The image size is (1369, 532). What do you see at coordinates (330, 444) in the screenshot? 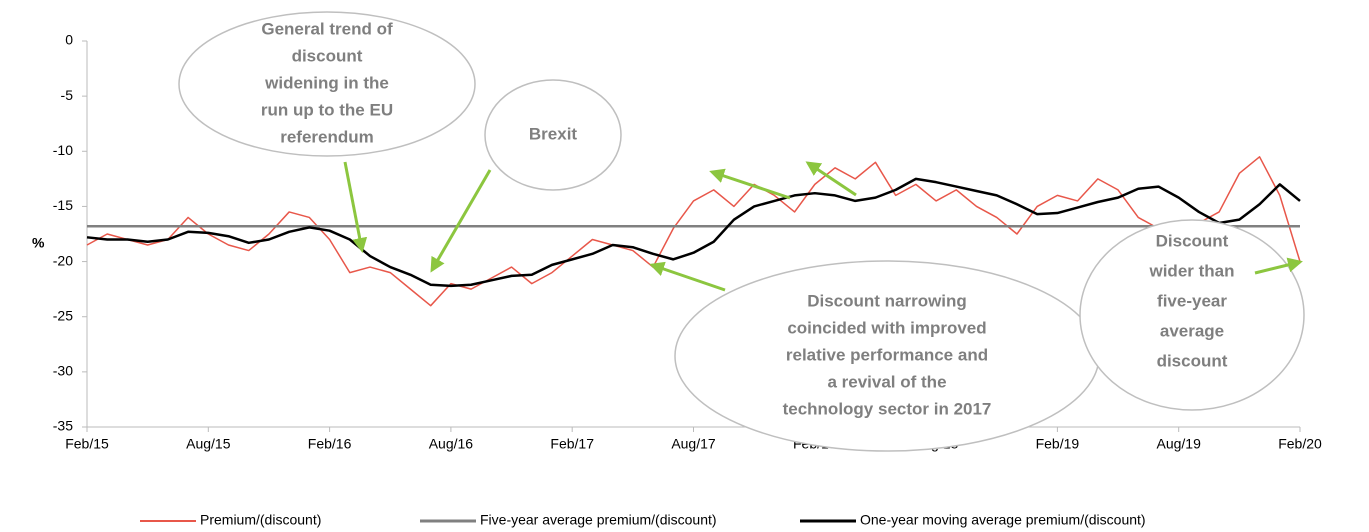
I see `x-tick-label: Feb/16` at bounding box center [330, 444].